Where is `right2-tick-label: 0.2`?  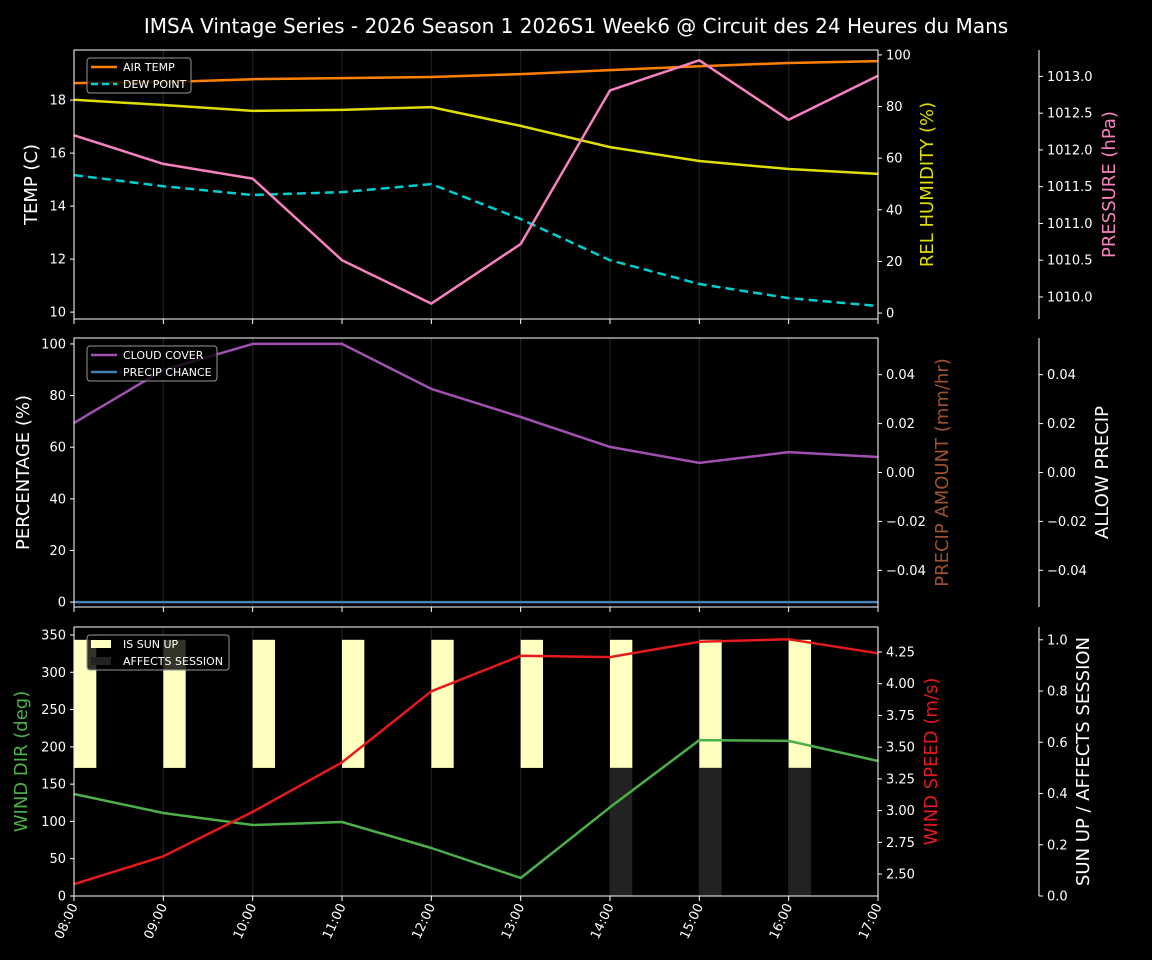
right2-tick-label: 0.2 is located at coordinates (1057, 845).